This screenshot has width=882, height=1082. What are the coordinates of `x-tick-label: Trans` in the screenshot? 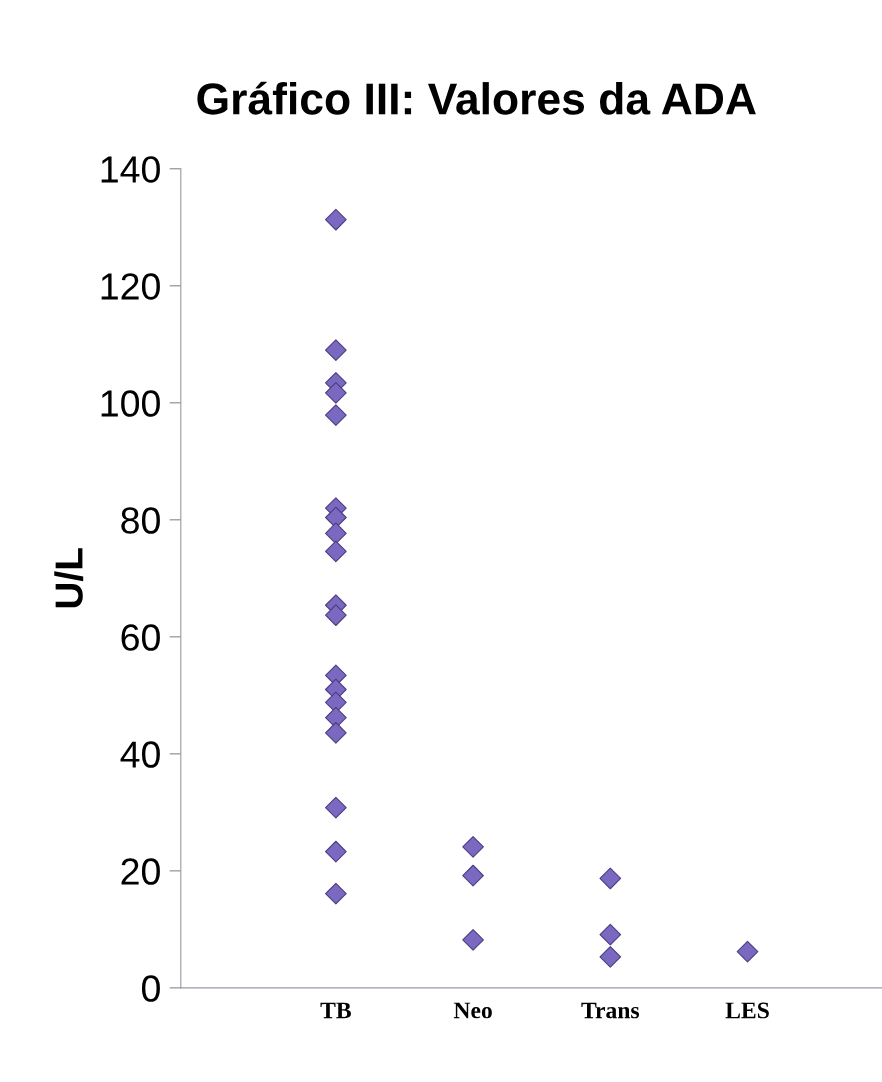 It's located at (610, 1010).